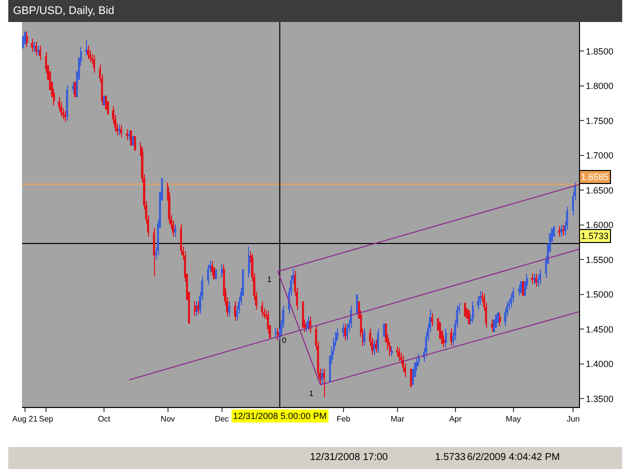 Image resolution: width=625 pixels, height=469 pixels. Describe the element at coordinates (595, 236) in the screenshot. I see `ref-line-label: 1.5733` at that location.